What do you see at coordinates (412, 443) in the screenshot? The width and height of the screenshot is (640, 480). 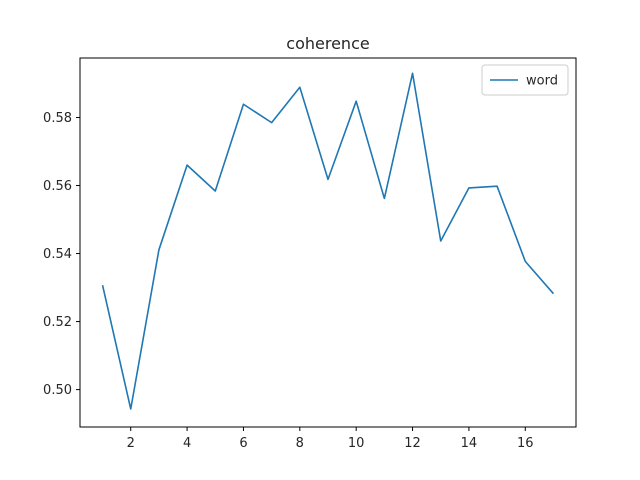 I see `x-tick-label: 12` at bounding box center [412, 443].